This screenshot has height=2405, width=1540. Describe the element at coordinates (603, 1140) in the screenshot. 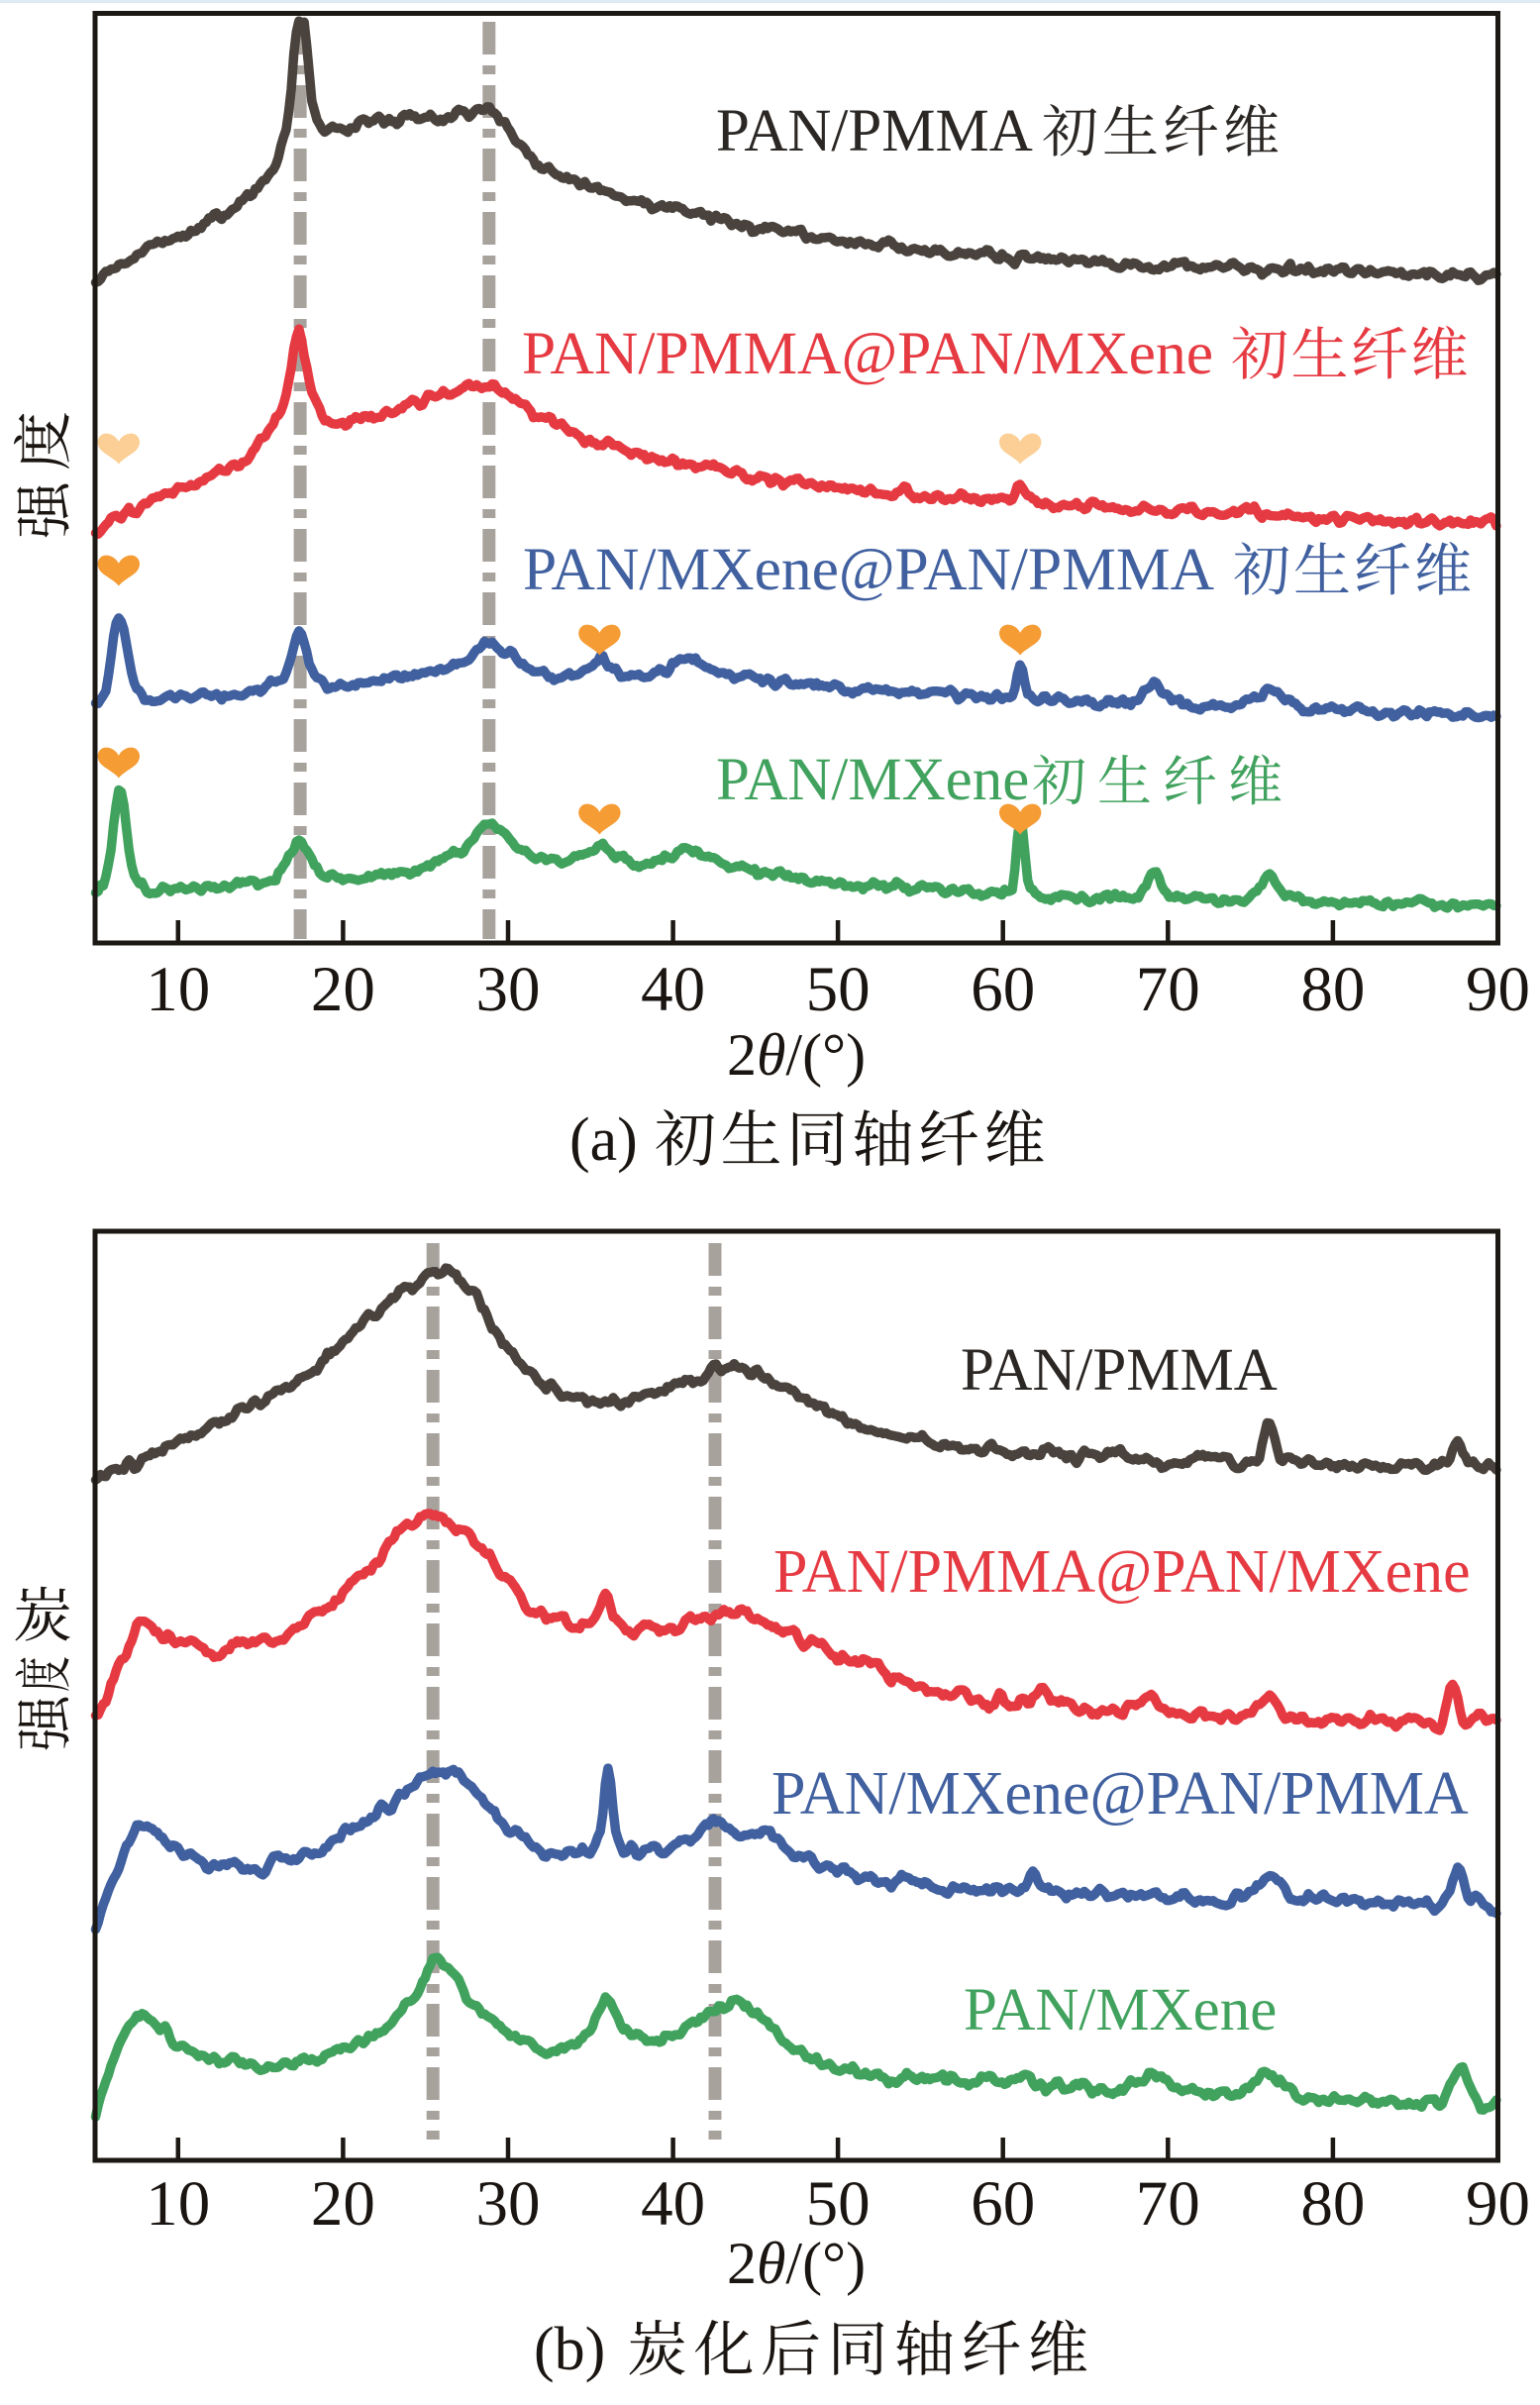

I see `svg-text: (a)` at that location.